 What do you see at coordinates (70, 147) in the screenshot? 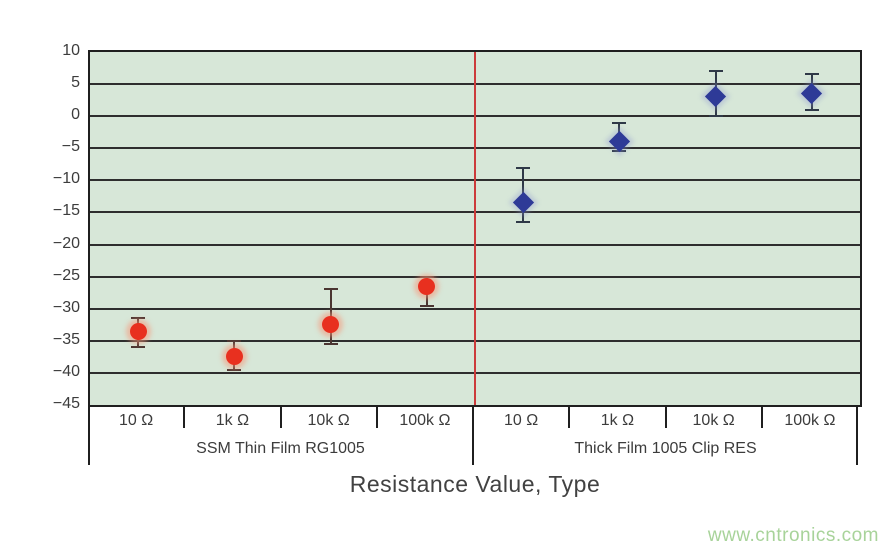
I see `y-tick-label: −5` at bounding box center [70, 147].